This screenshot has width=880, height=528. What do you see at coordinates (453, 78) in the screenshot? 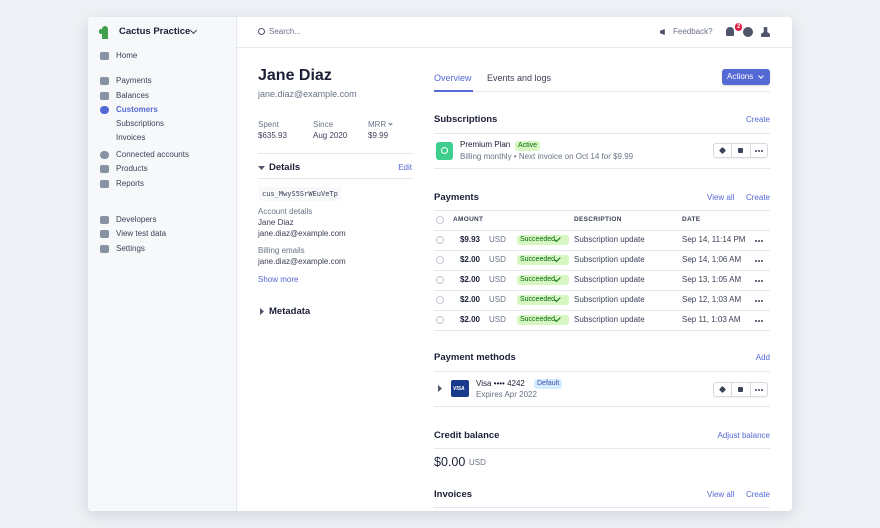
I see `tab: Overview` at bounding box center [453, 78].